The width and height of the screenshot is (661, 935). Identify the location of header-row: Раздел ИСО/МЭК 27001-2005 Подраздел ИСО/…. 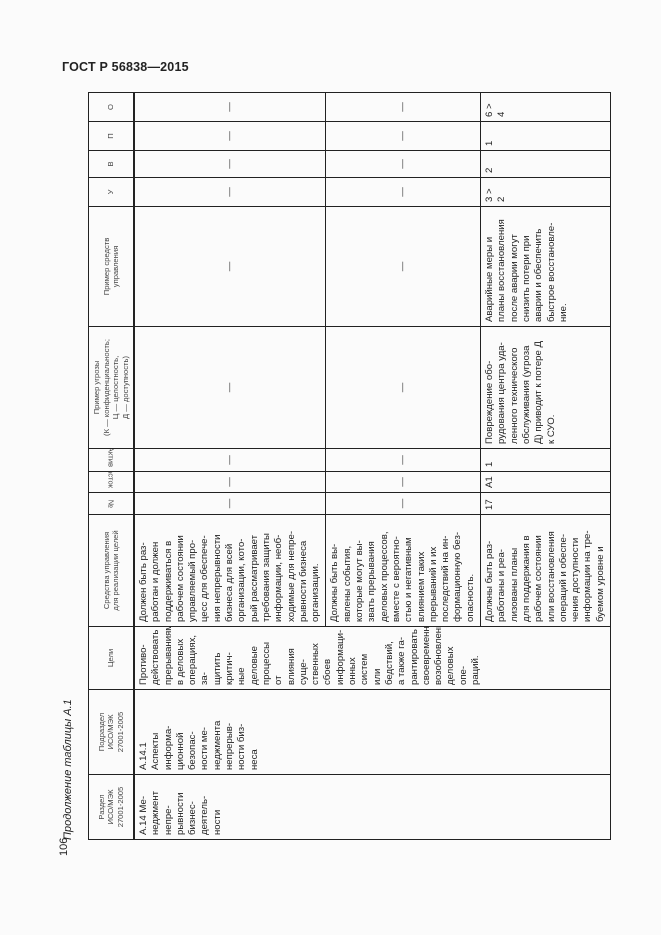
(111, 466).